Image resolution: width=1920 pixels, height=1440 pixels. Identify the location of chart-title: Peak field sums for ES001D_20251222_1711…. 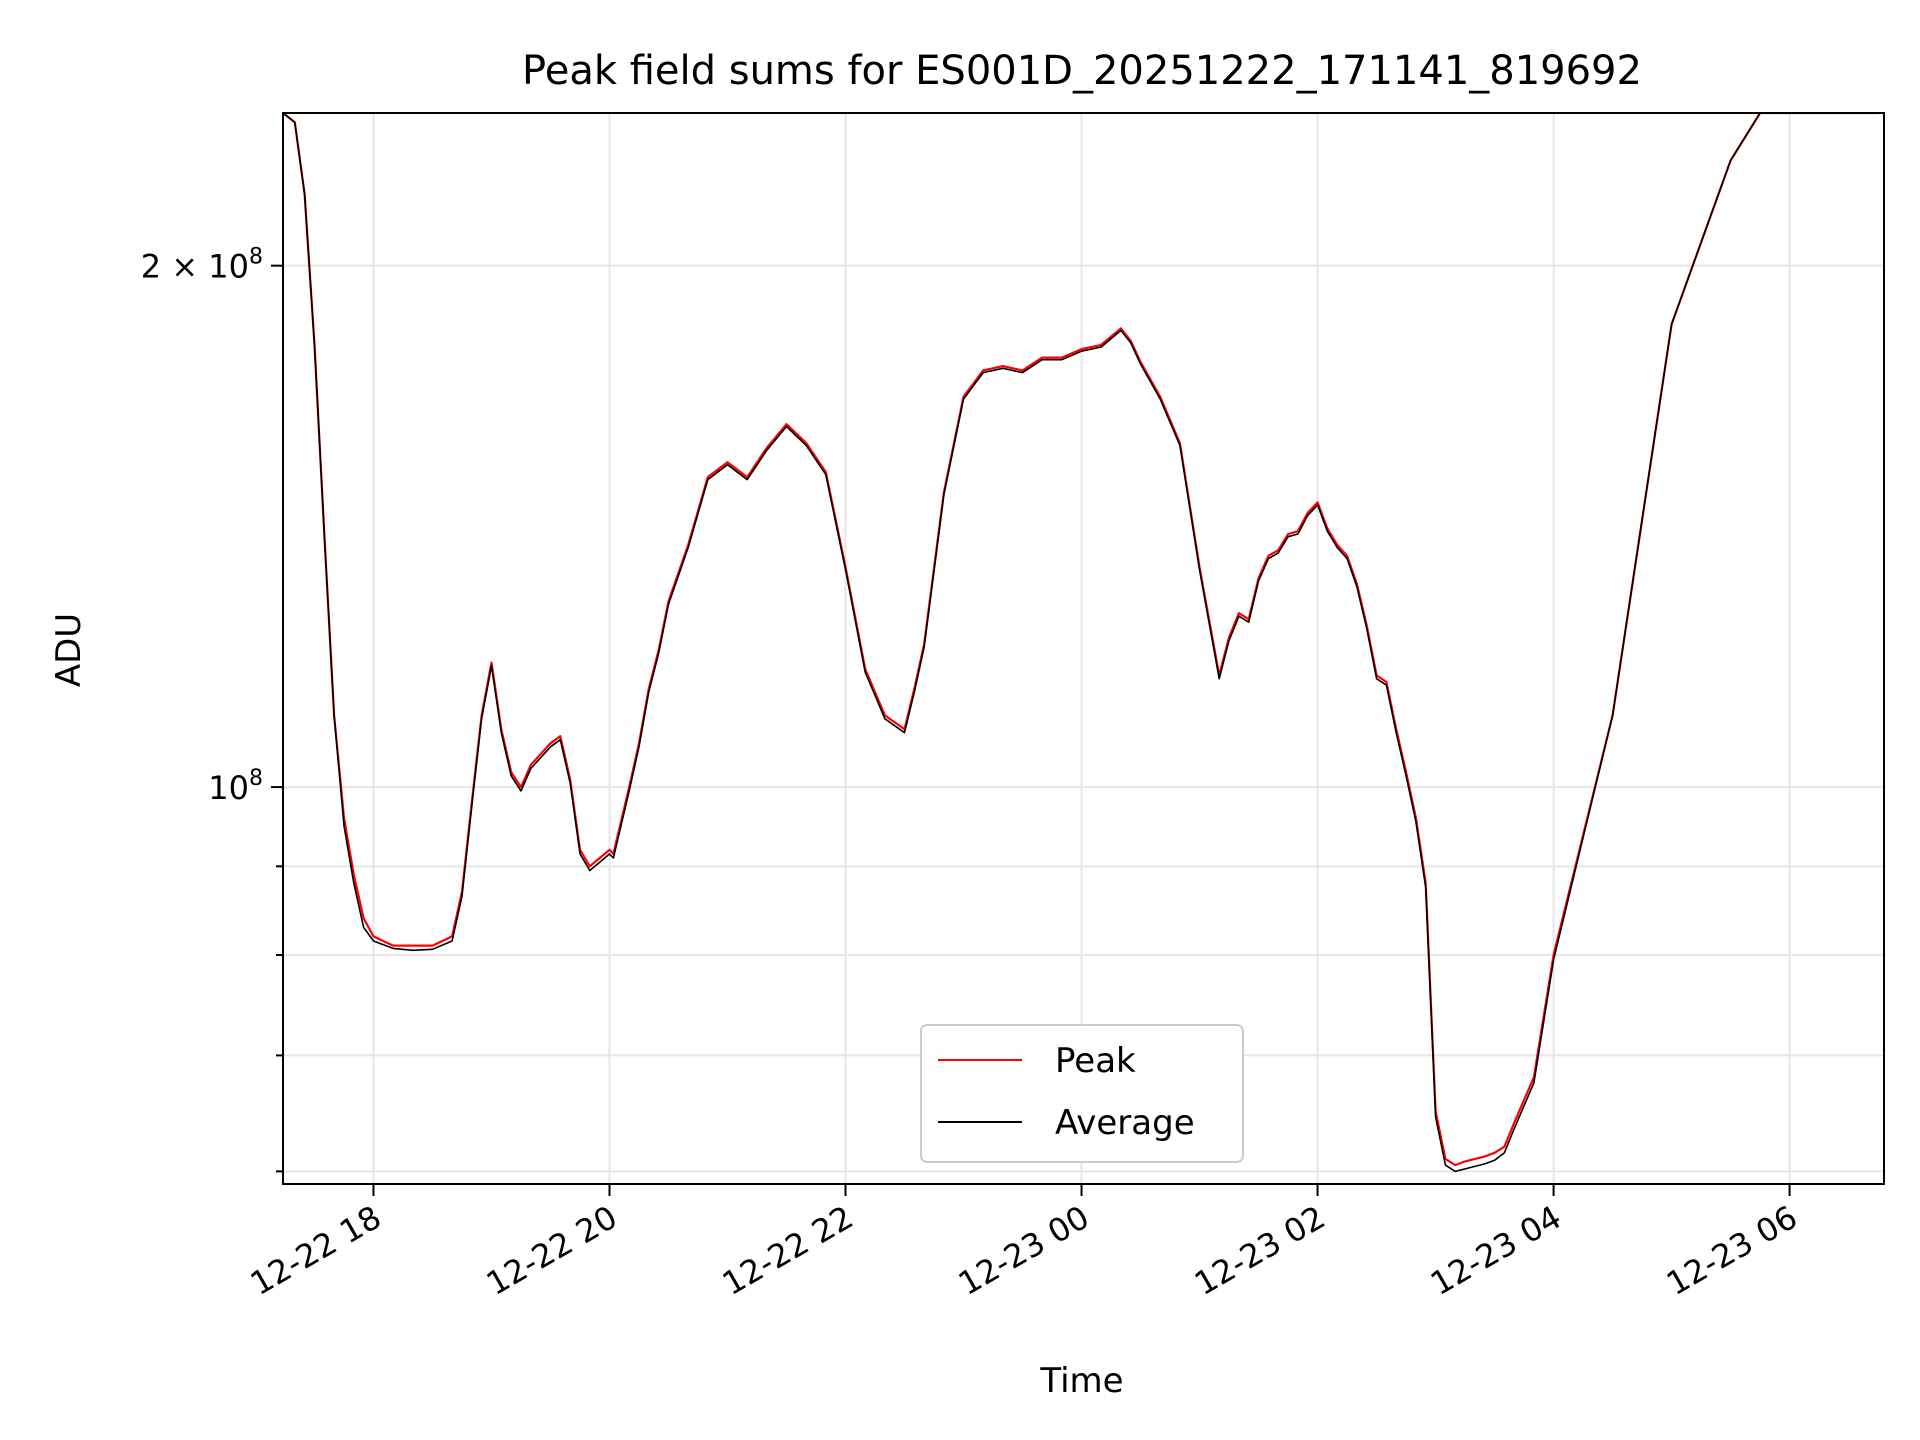
(1082, 71).